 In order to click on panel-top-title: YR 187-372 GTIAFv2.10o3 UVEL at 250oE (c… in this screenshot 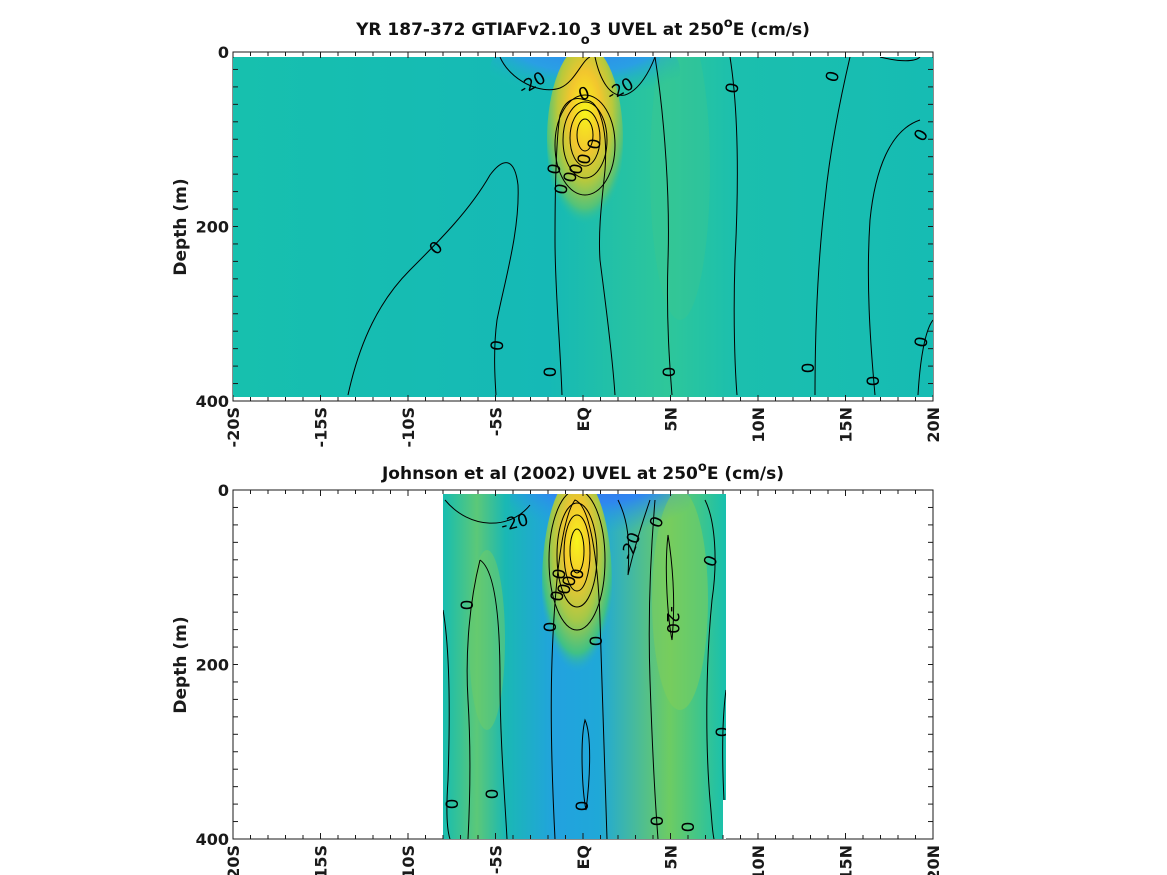, I will do `click(582, 32)`.